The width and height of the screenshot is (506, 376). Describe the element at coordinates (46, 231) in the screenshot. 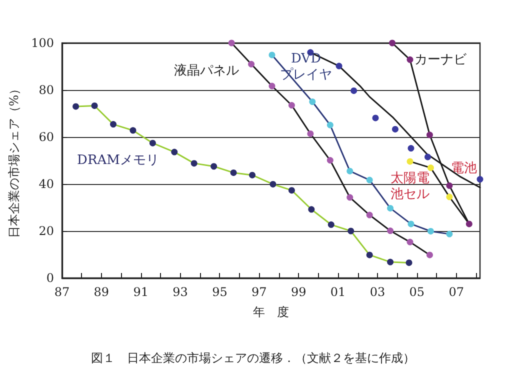

I see `y-tick-label: 20` at that location.